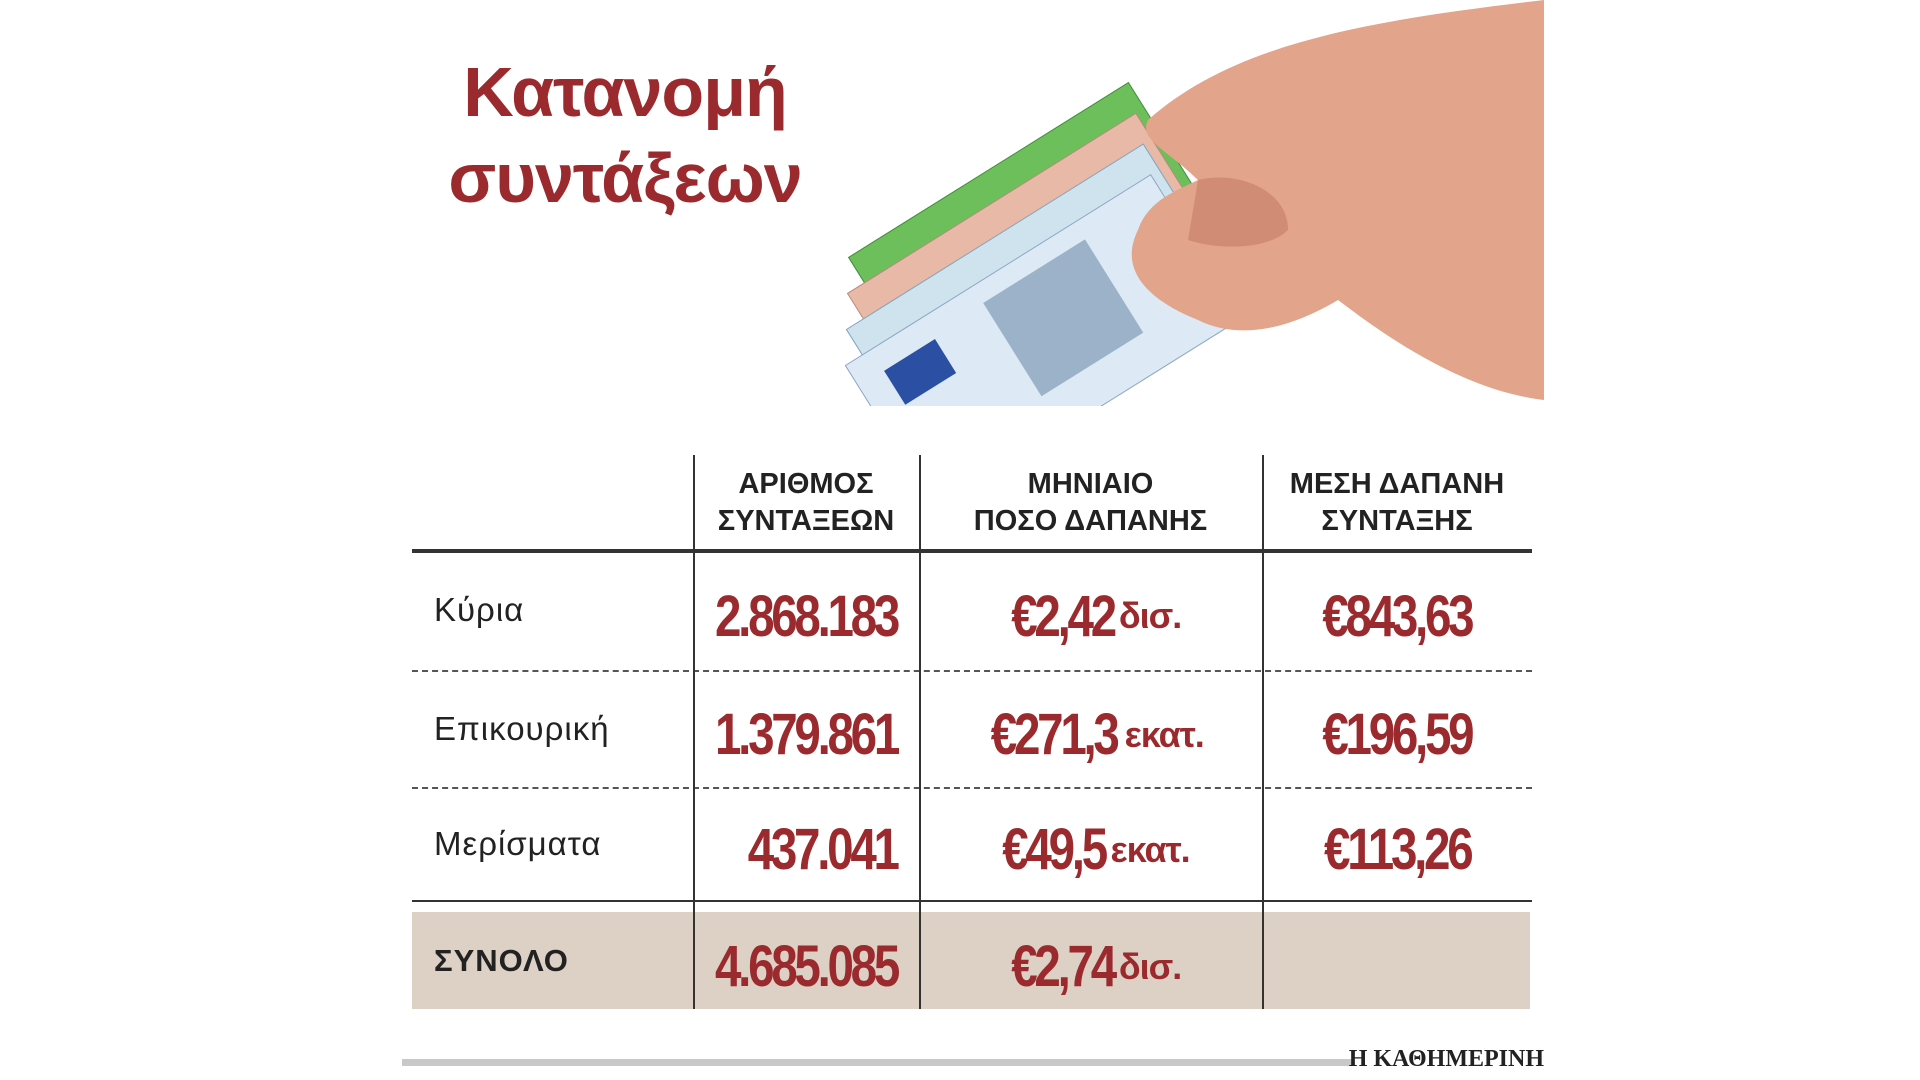  I want to click on money-photo, so click(1194, 203).